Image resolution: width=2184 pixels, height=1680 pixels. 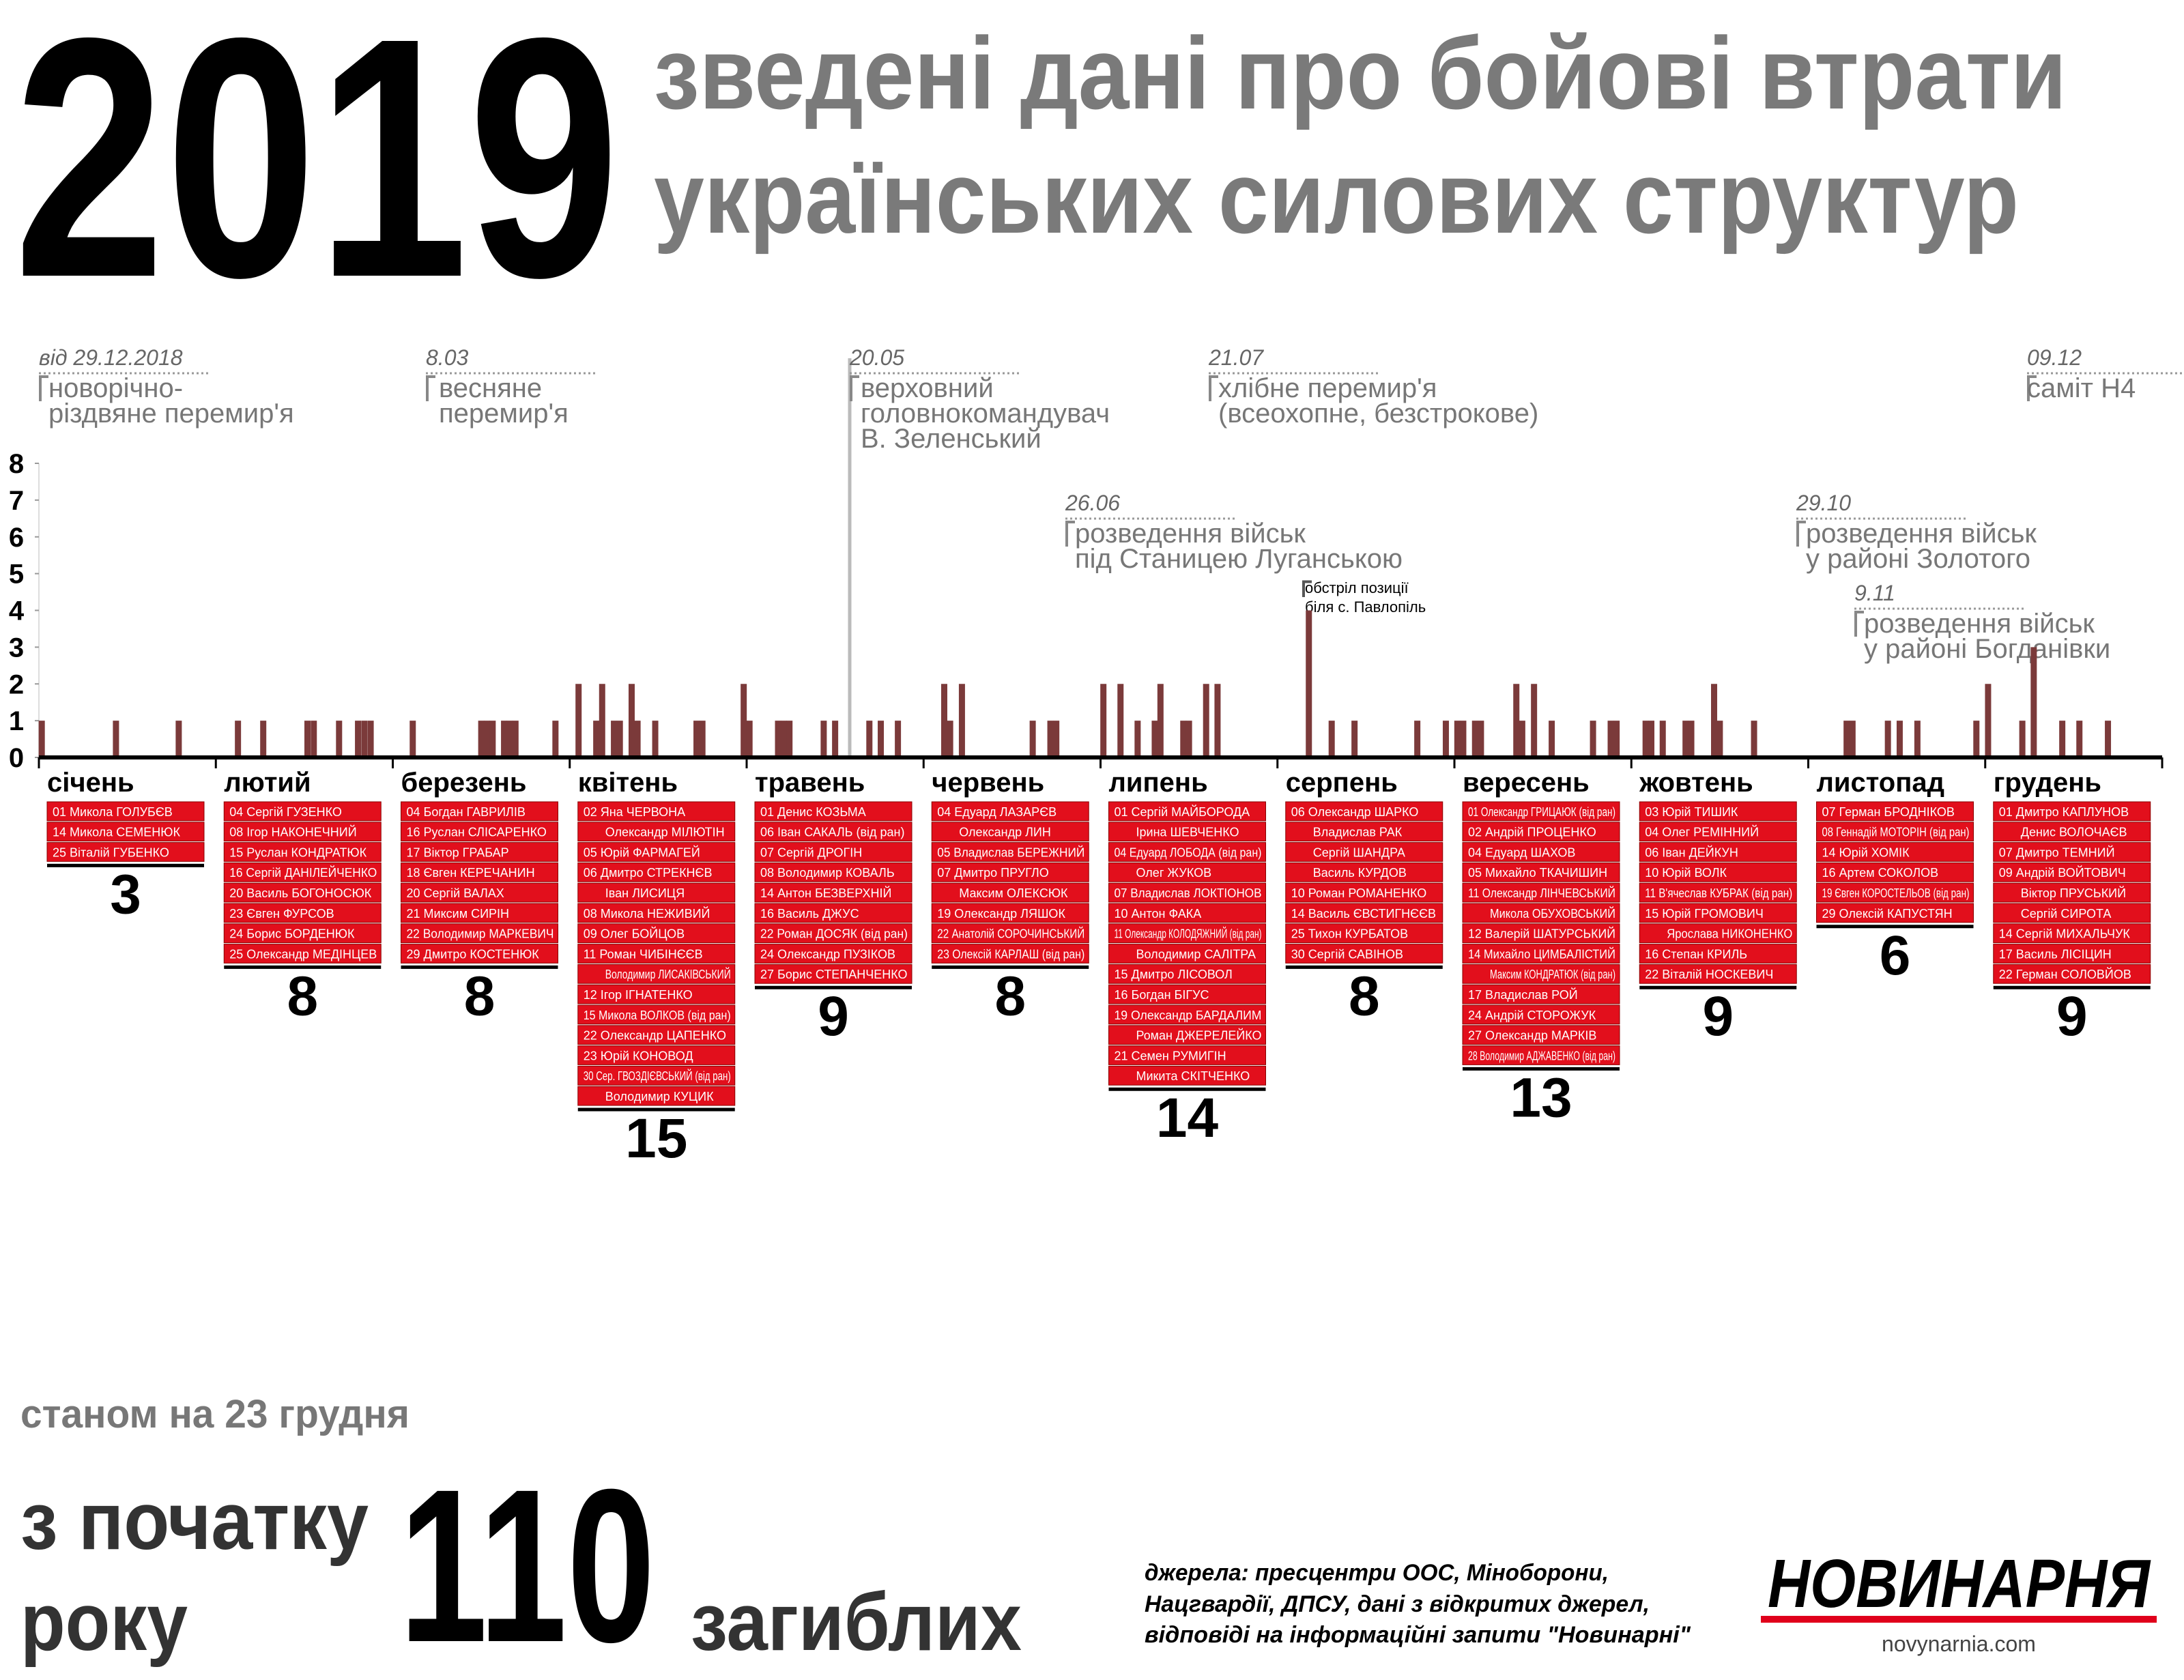 What do you see at coordinates (1541, 812) in the screenshot?
I see `name: 01 Олександр ГРИЦАЮК (від ран)` at bounding box center [1541, 812].